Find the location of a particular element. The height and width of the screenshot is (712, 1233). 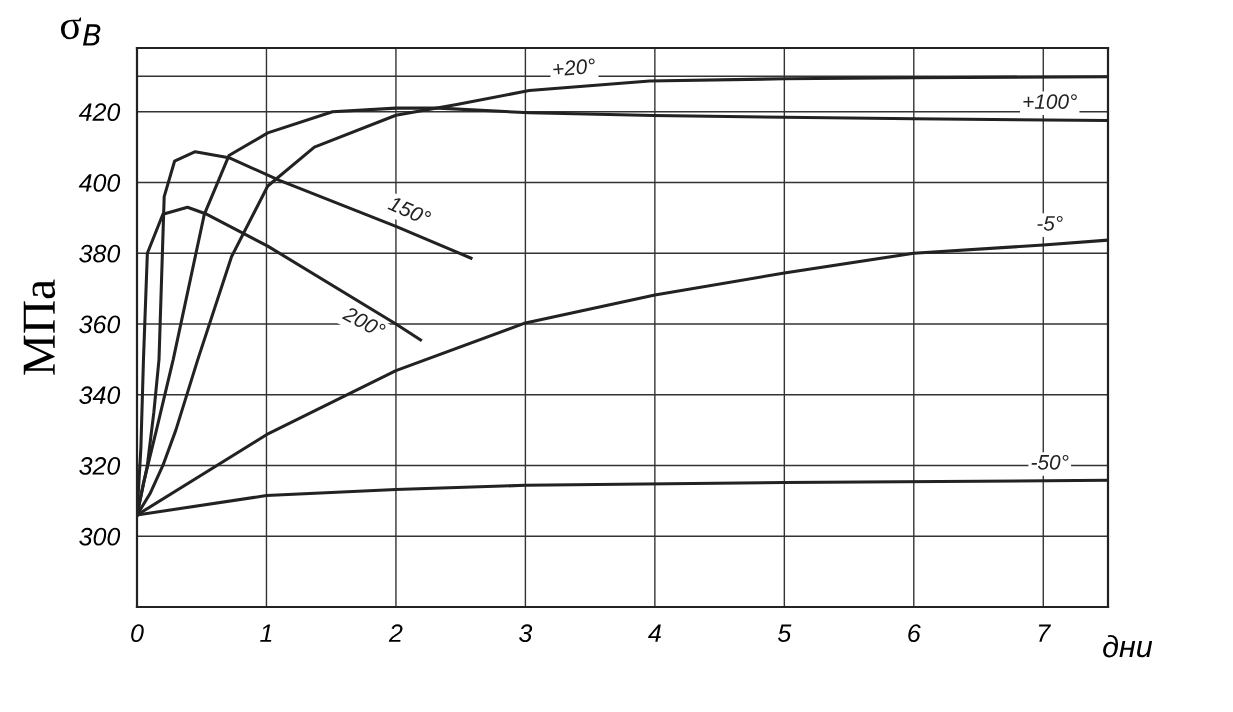

x-tick-label: 0 is located at coordinates (137, 633).